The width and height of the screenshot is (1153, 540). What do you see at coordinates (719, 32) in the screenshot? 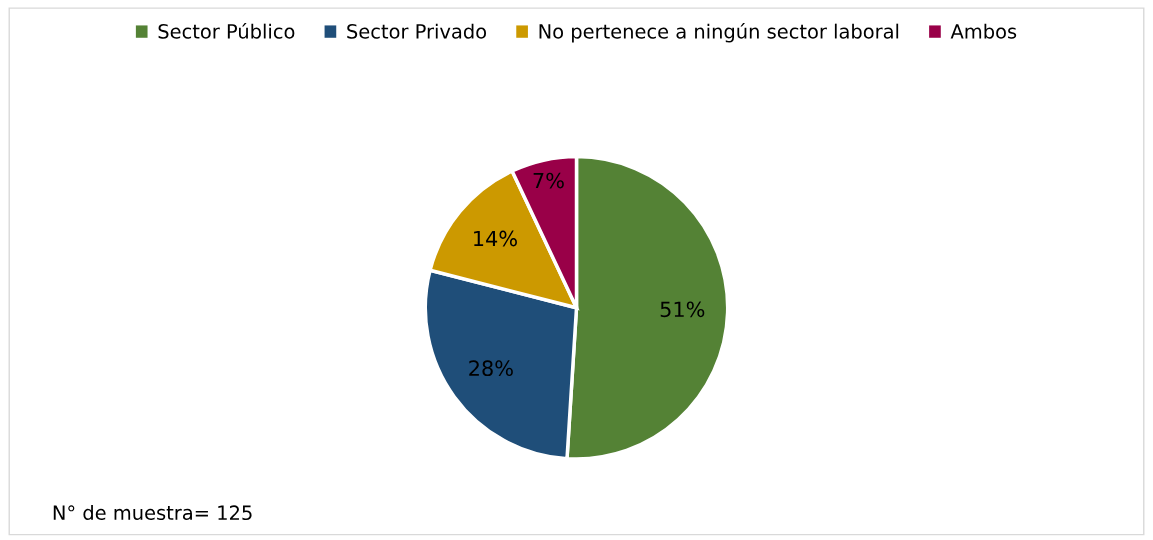
I see `legend-label: No pertenece a ningún sector laboral` at bounding box center [719, 32].